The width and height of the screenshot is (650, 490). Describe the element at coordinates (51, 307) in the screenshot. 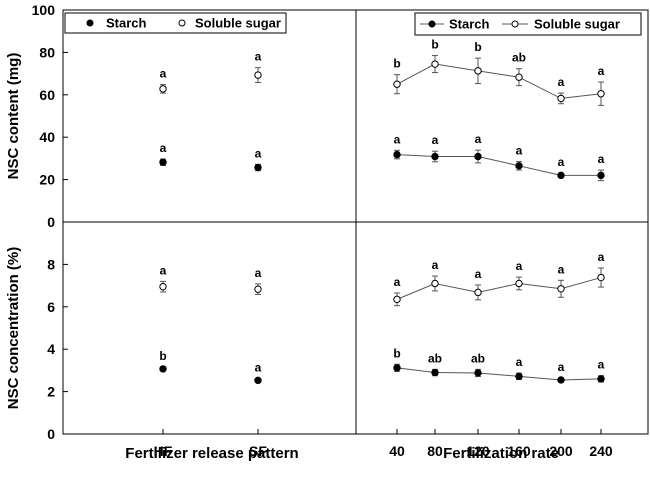

I see `y-tick-label: 6` at that location.